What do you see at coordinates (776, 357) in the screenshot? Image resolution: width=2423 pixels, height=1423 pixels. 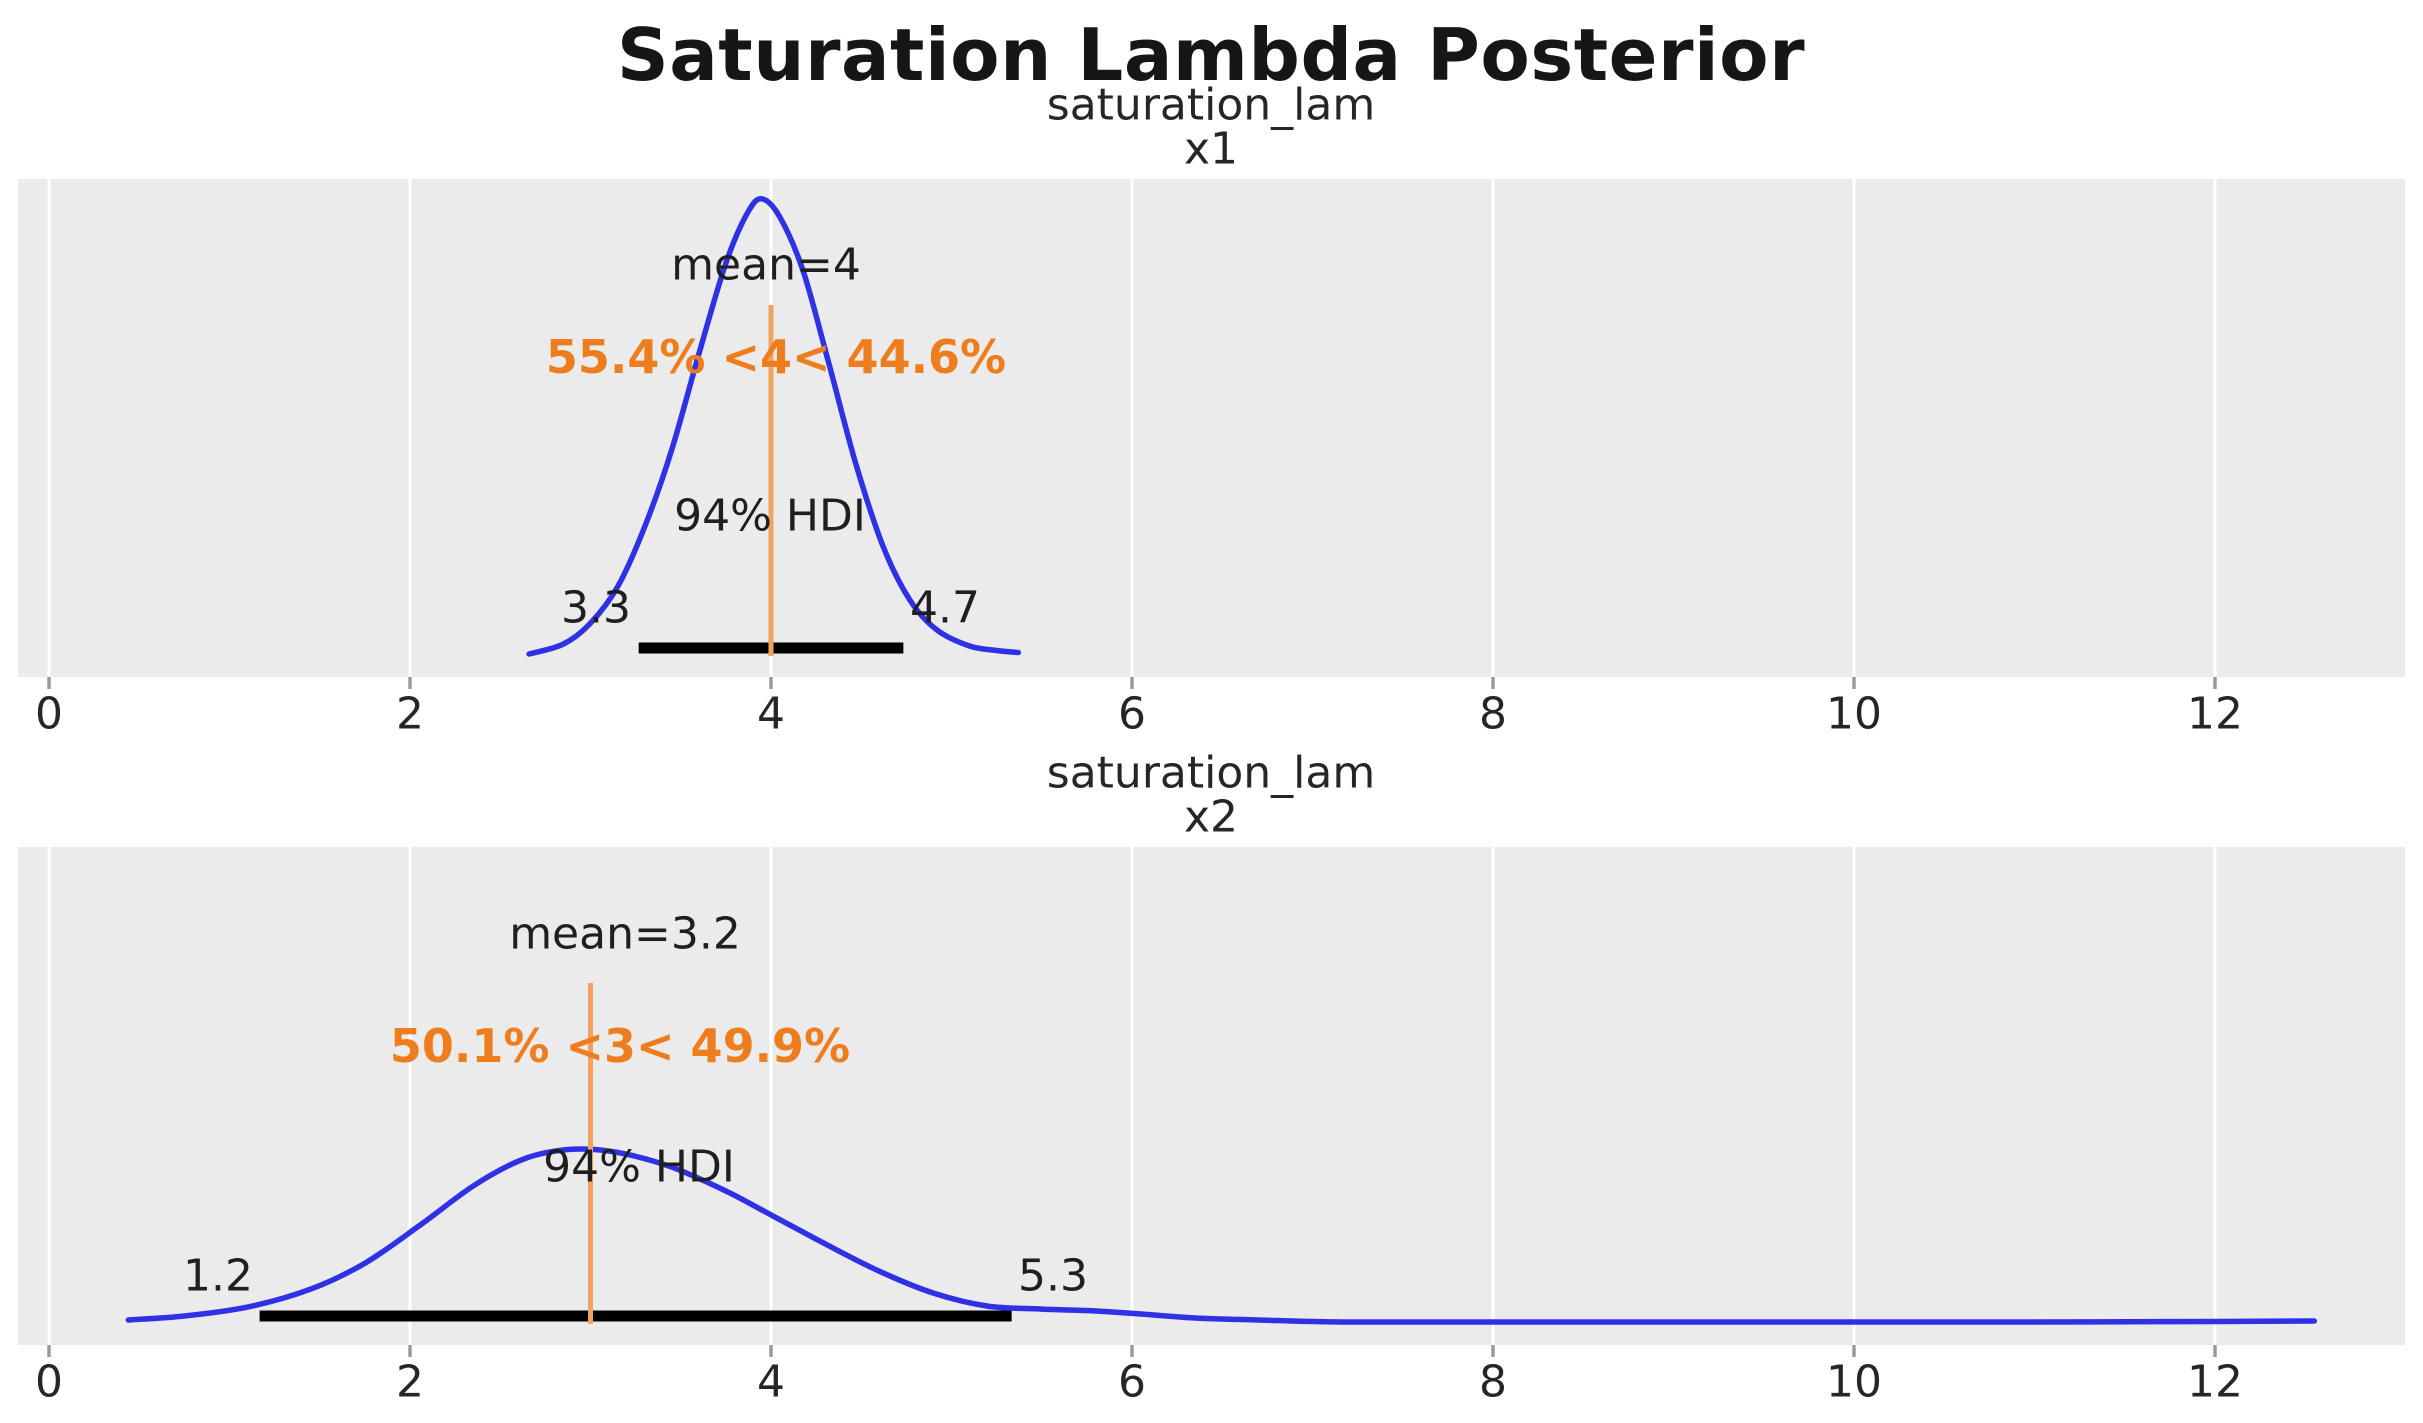 I see `subplot1-ref-val-label: 55.4% <4< 44.6%` at bounding box center [776, 357].